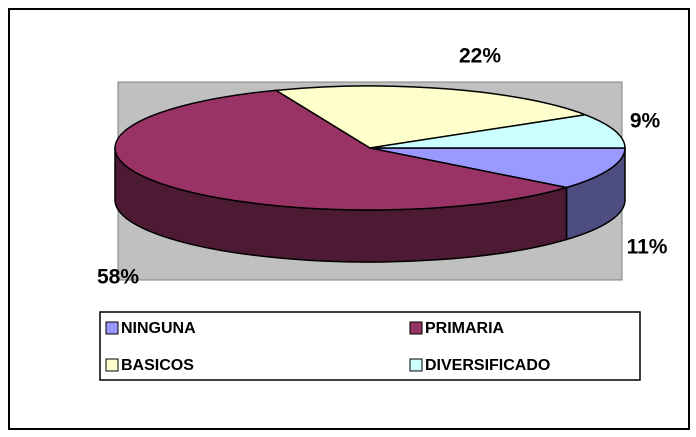  What do you see at coordinates (118, 277) in the screenshot?
I see `data-label: 58%` at bounding box center [118, 277].